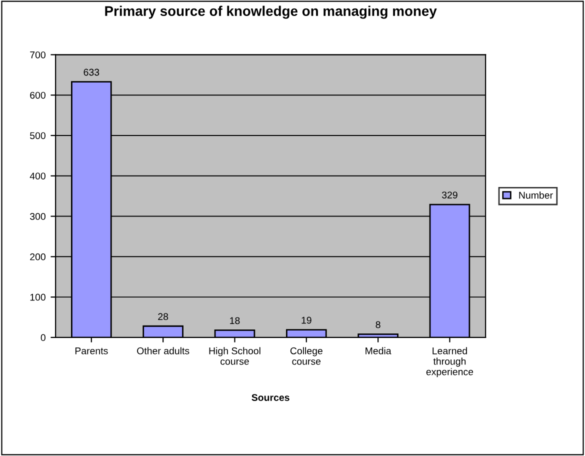 The image size is (585, 456). Describe the element at coordinates (307, 320) in the screenshot. I see `data-label: 19` at that location.